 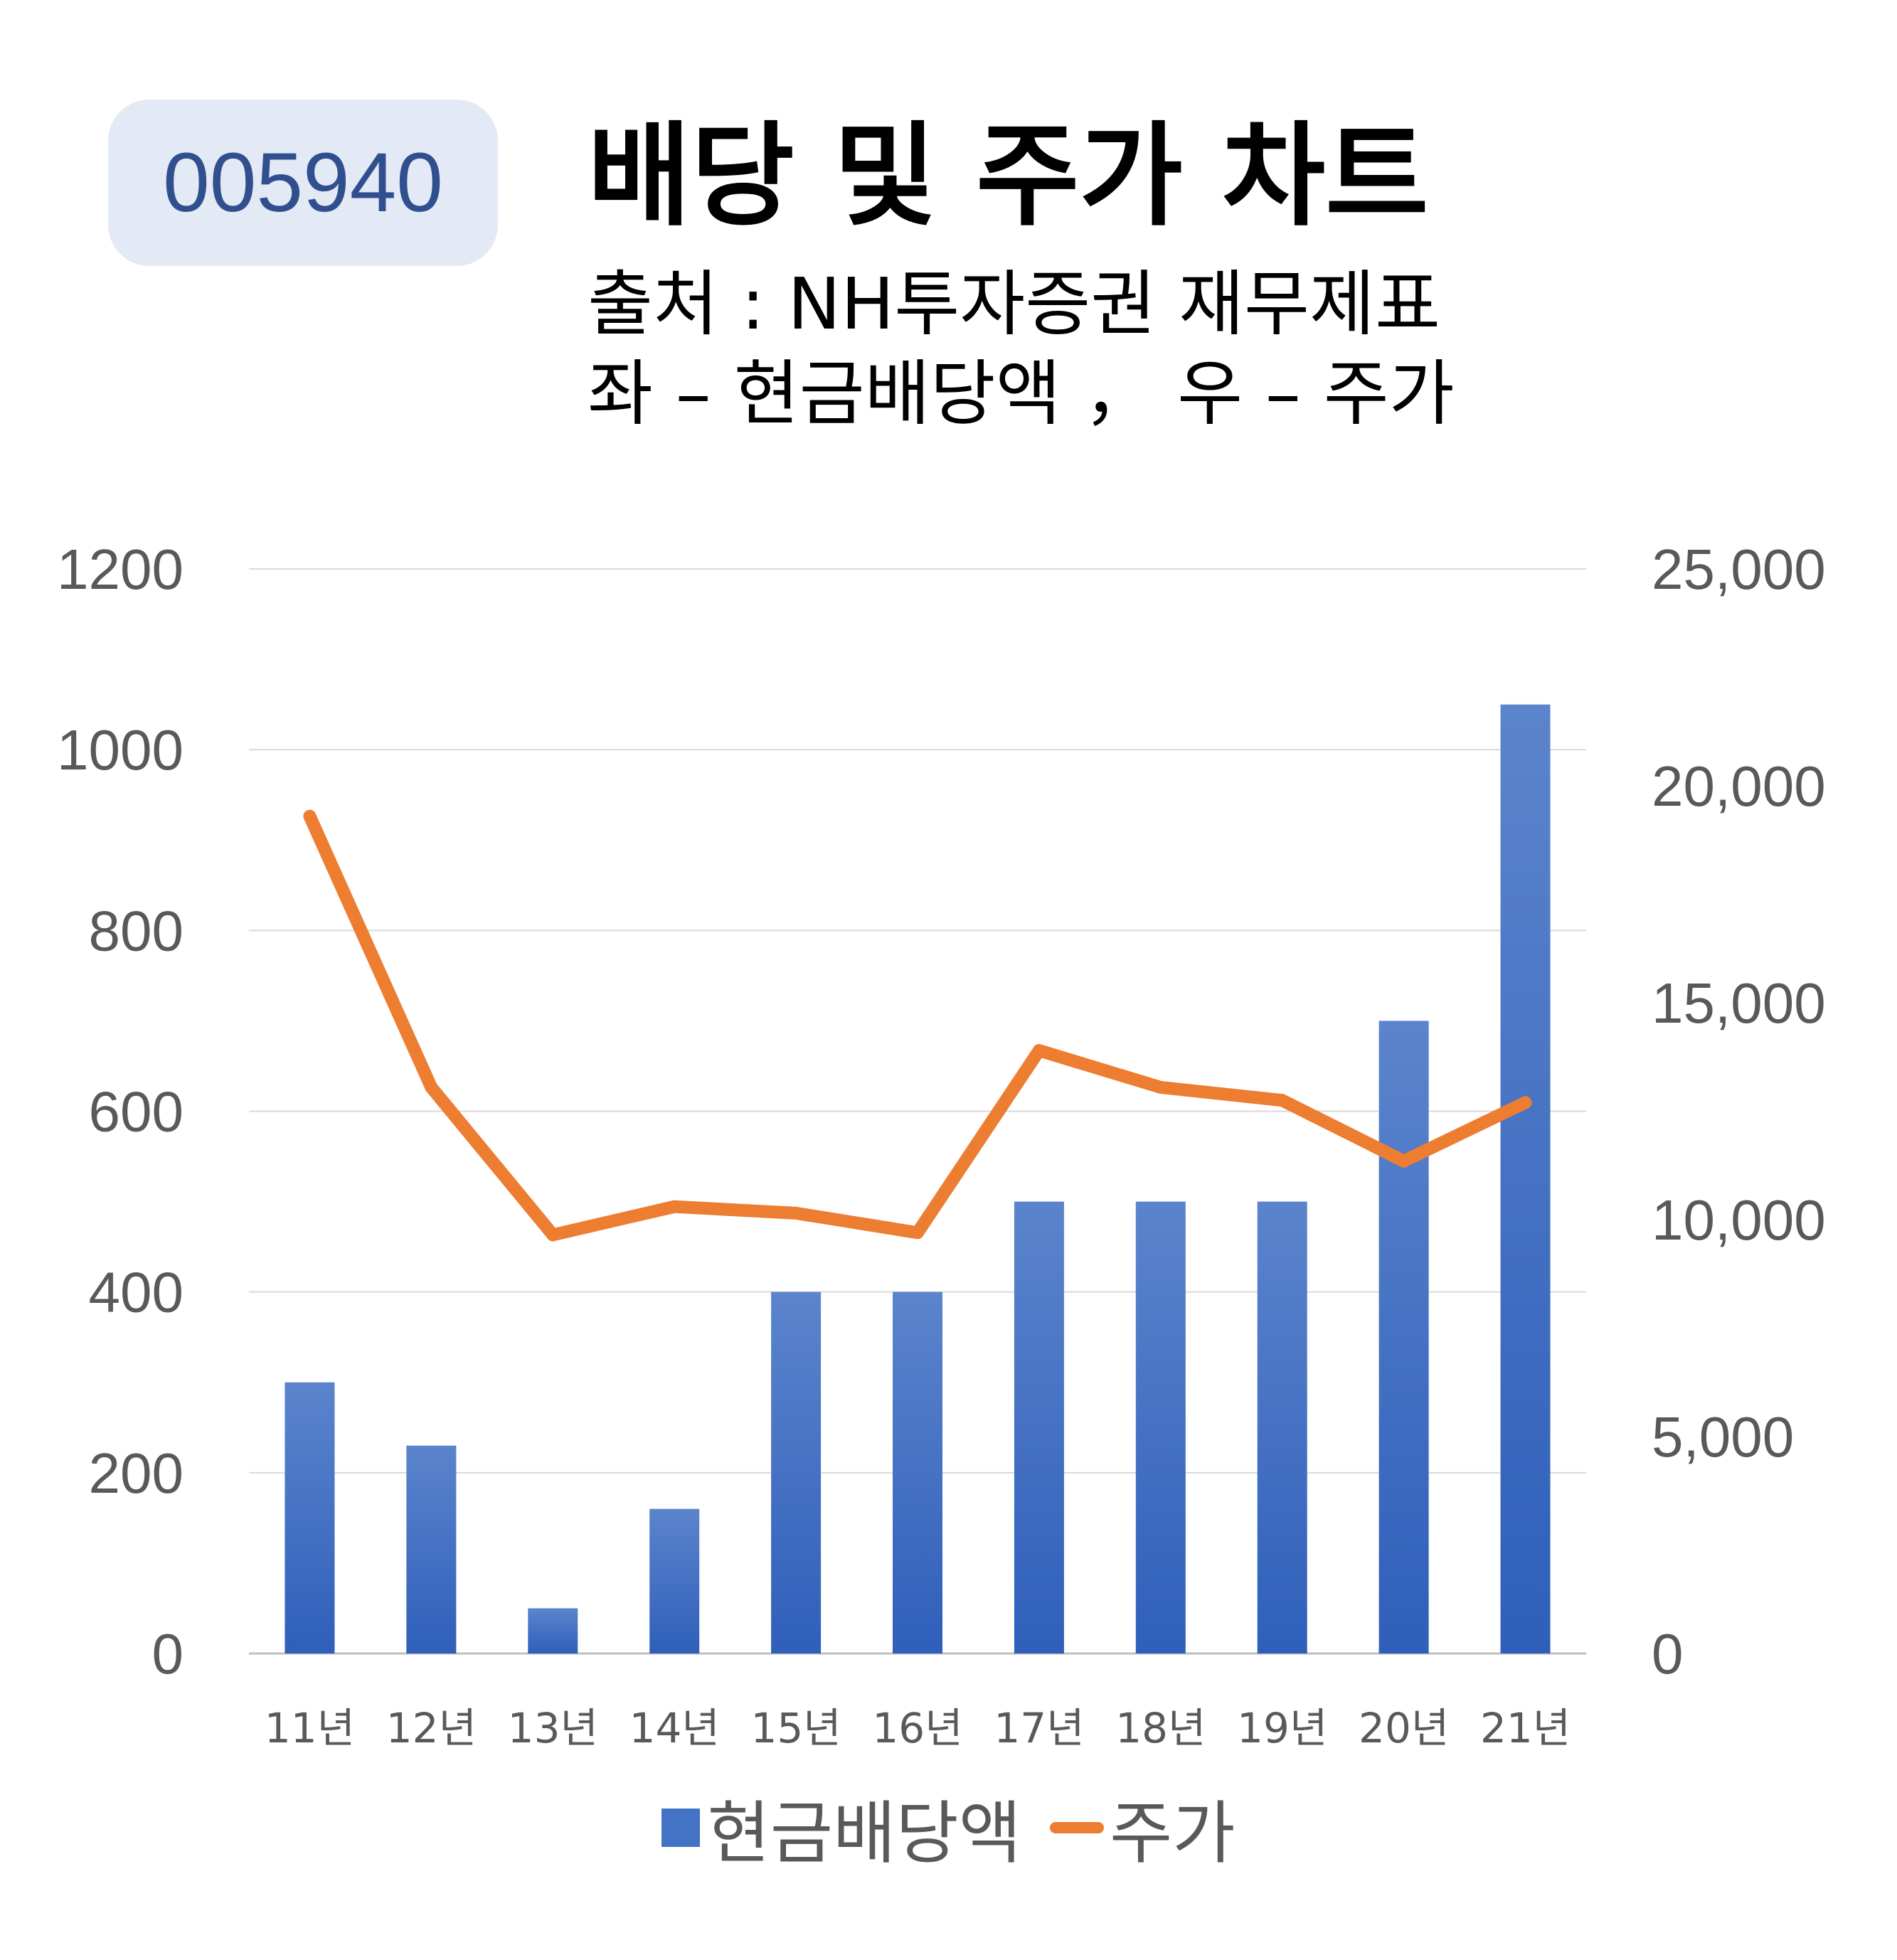 I want to click on right-tick-label: 10,000, so click(x=1739, y=1220).